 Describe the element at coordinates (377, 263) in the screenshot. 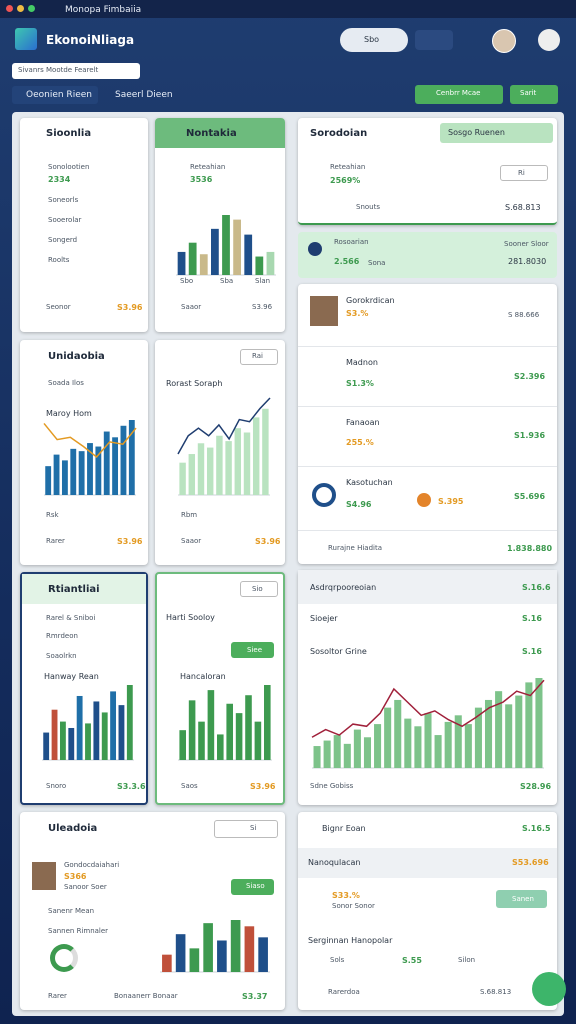

I see `label: Sona` at that location.